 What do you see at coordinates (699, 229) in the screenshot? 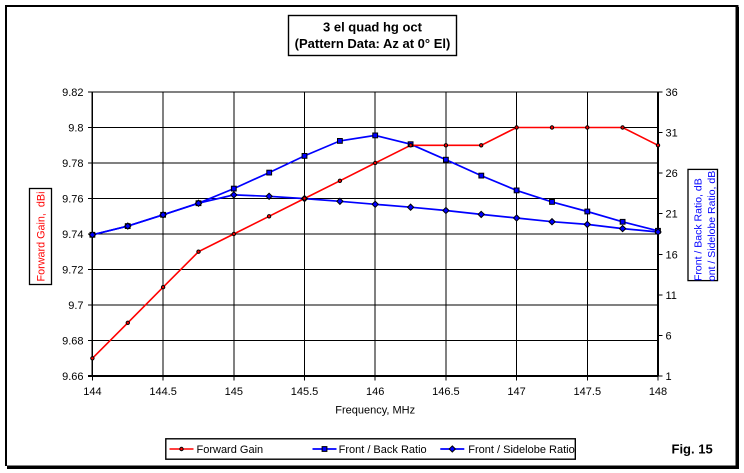
I see `svg-text: Front / Back Ratio, dB` at bounding box center [699, 229].